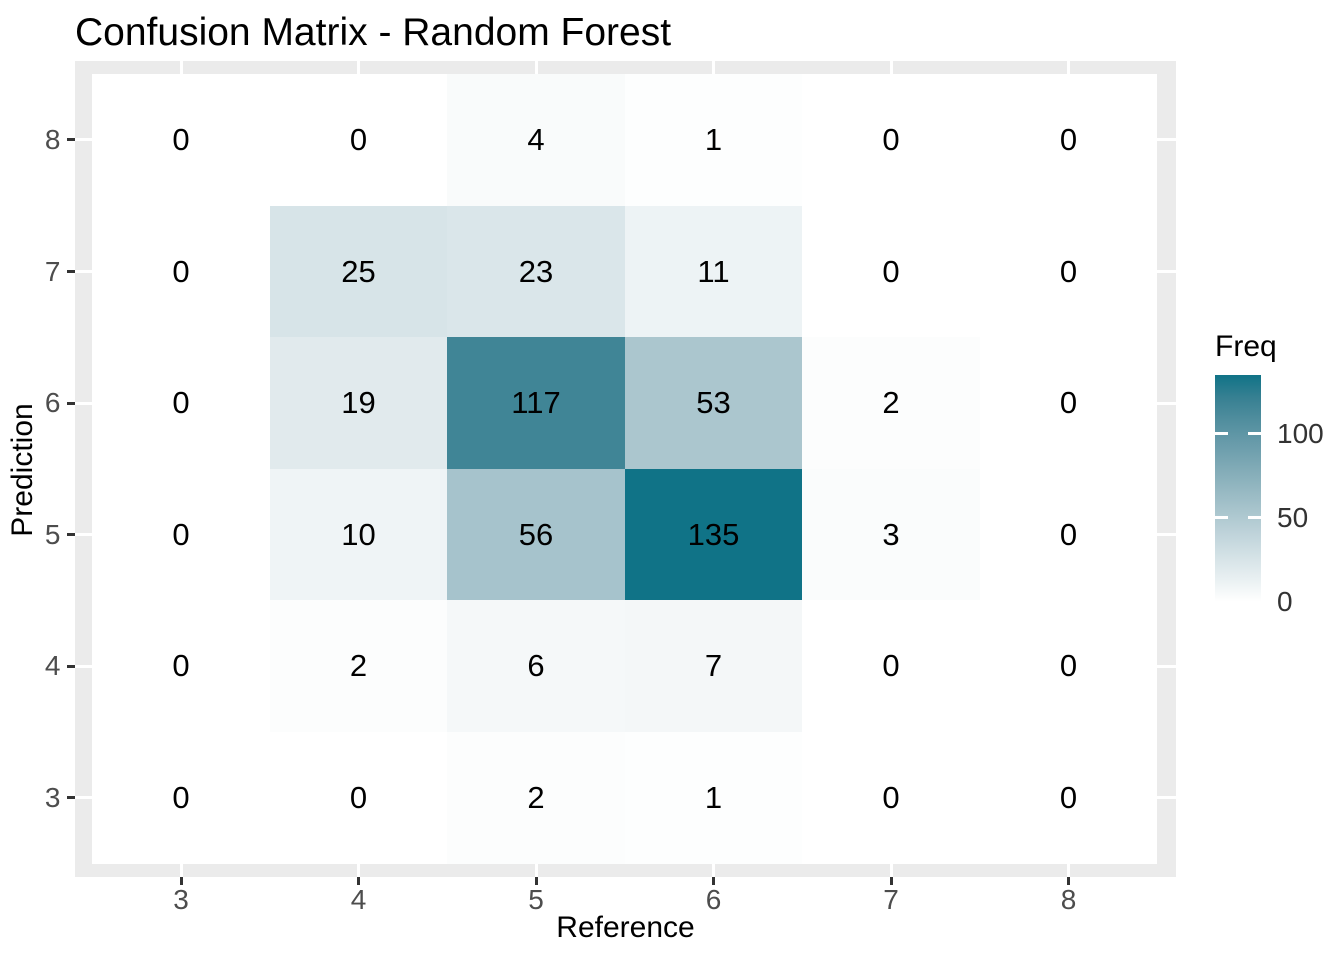 The image size is (1344, 960). What do you see at coordinates (22, 470) in the screenshot?
I see `y-axis-title: Prediction` at bounding box center [22, 470].